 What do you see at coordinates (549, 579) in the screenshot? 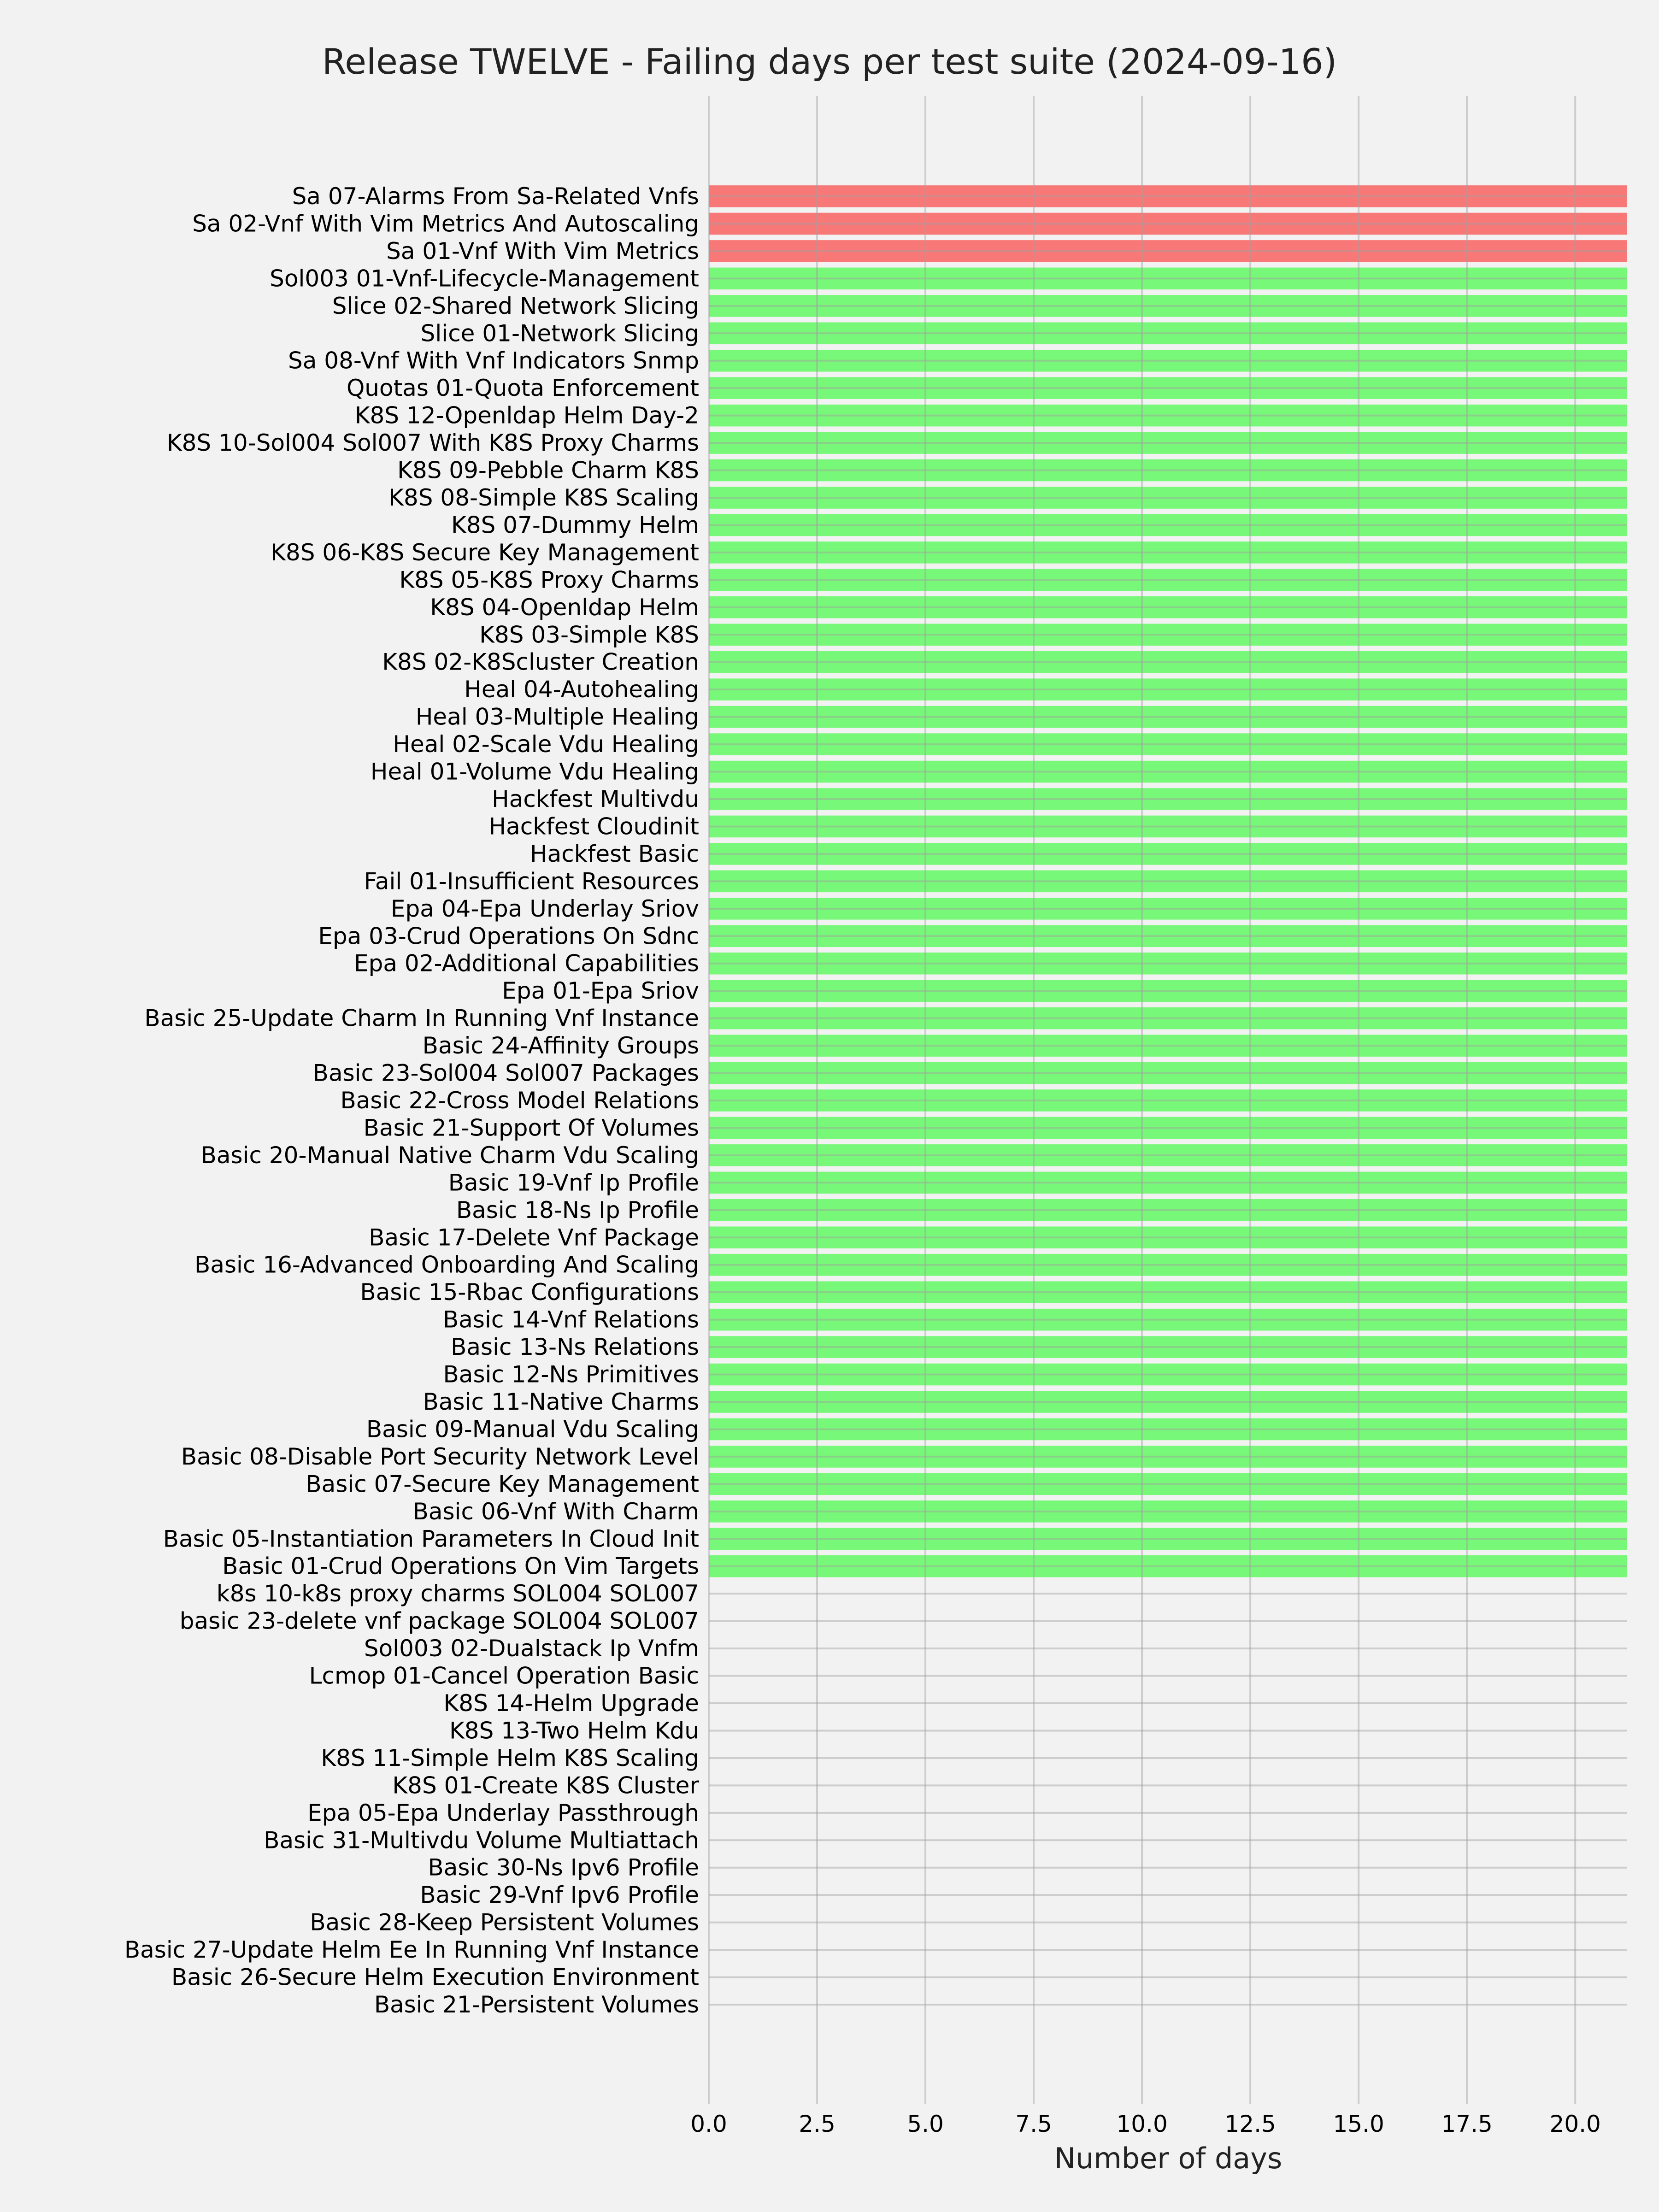
I see `y-tick-label: K8S 05-K8S Proxy Charms` at bounding box center [549, 579].